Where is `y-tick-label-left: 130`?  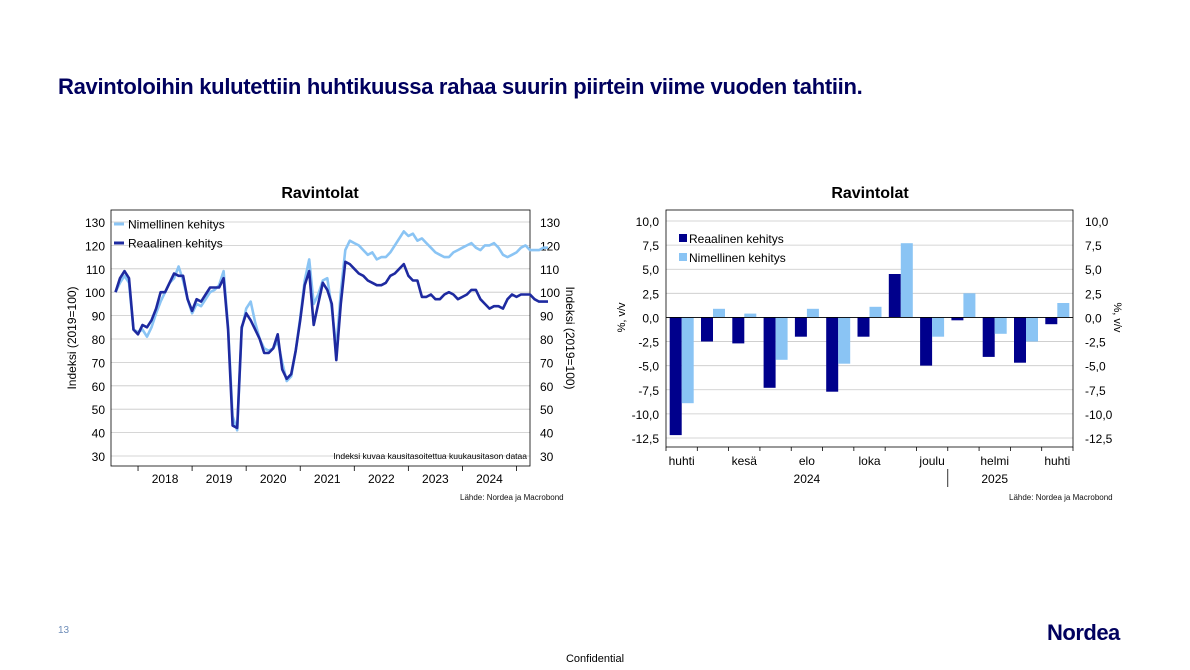 y-tick-label-left: 130 is located at coordinates (95, 223).